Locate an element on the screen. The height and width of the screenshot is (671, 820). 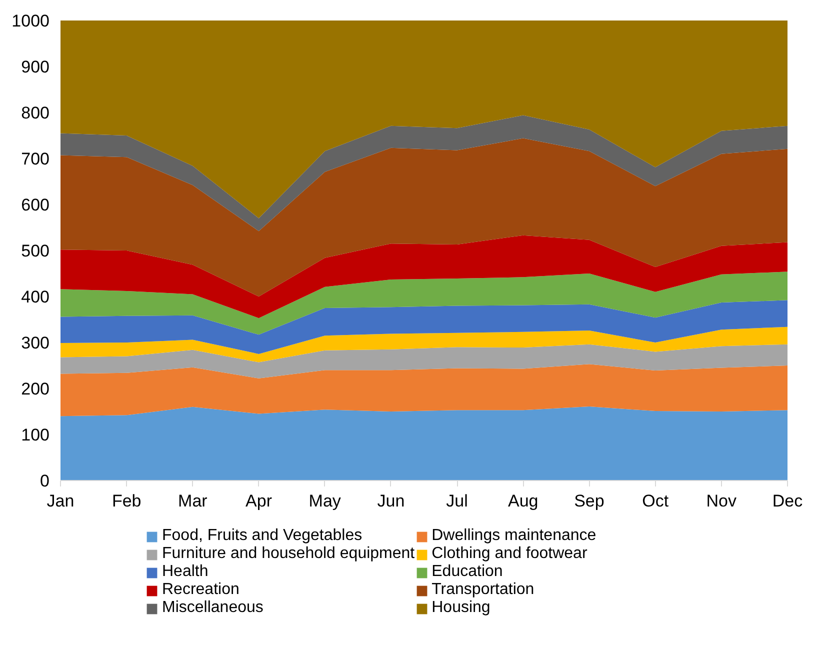
y-tick-label: 1000 is located at coordinates (31, 21).